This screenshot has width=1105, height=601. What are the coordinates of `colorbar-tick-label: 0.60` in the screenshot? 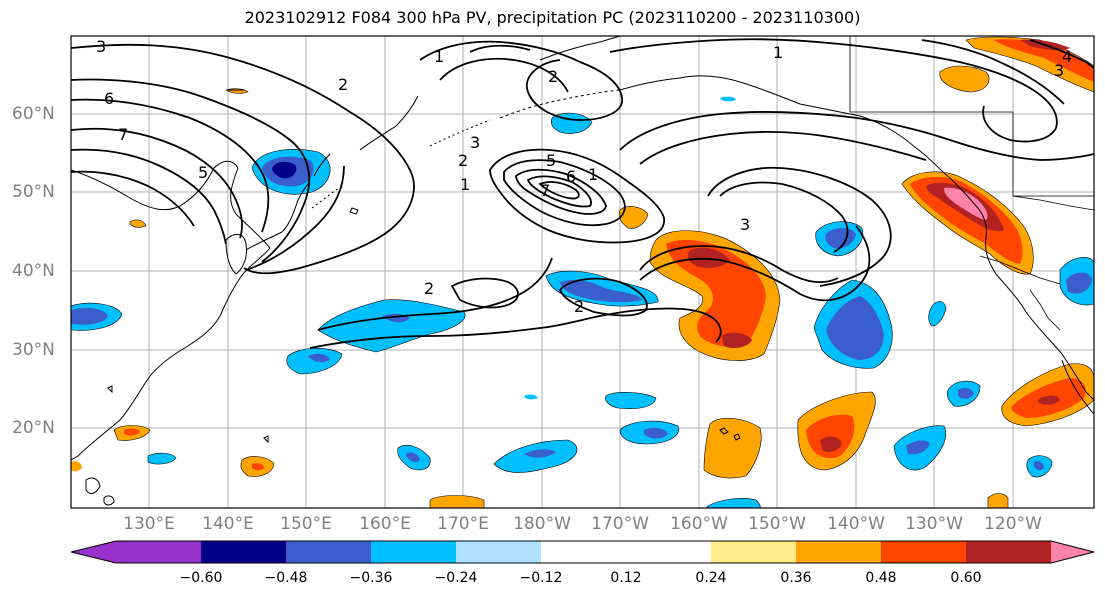 It's located at (966, 578).